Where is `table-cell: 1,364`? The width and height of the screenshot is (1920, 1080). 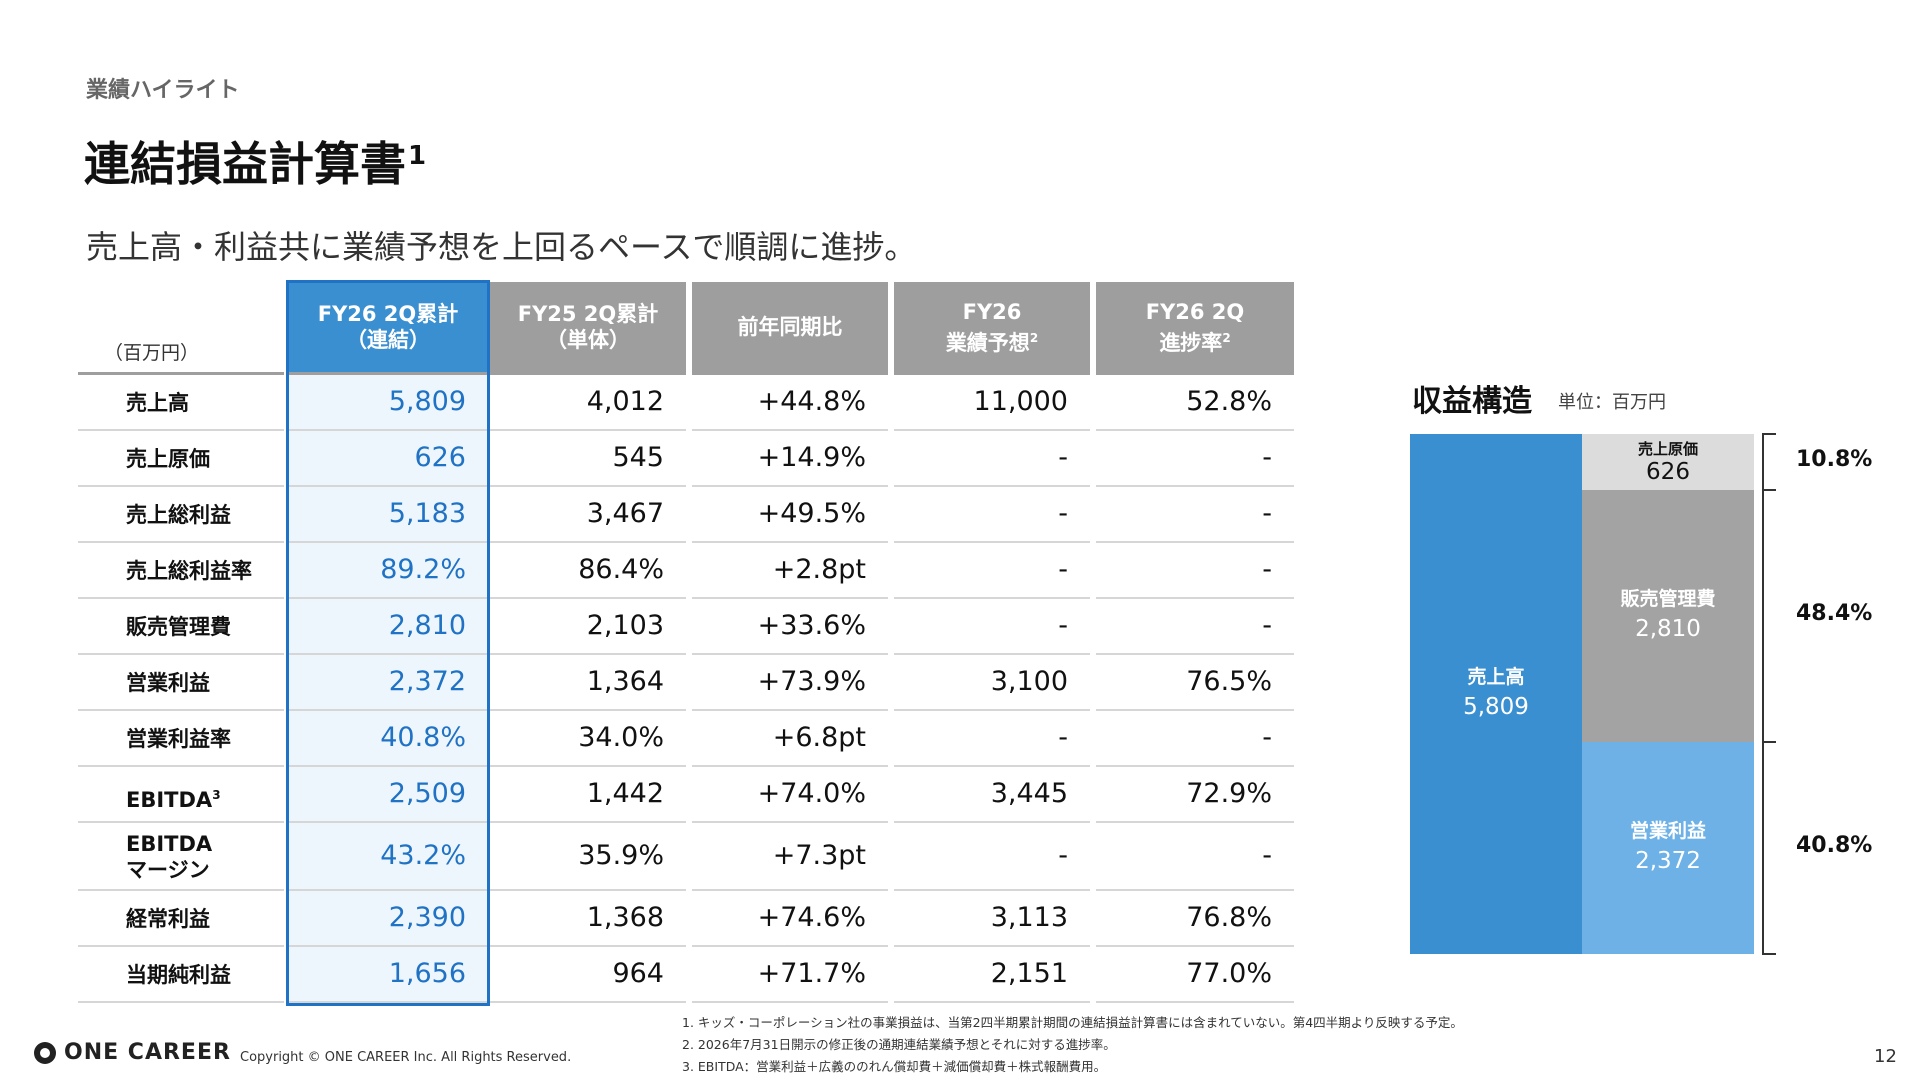
table-cell: 1,364 is located at coordinates (625, 681).